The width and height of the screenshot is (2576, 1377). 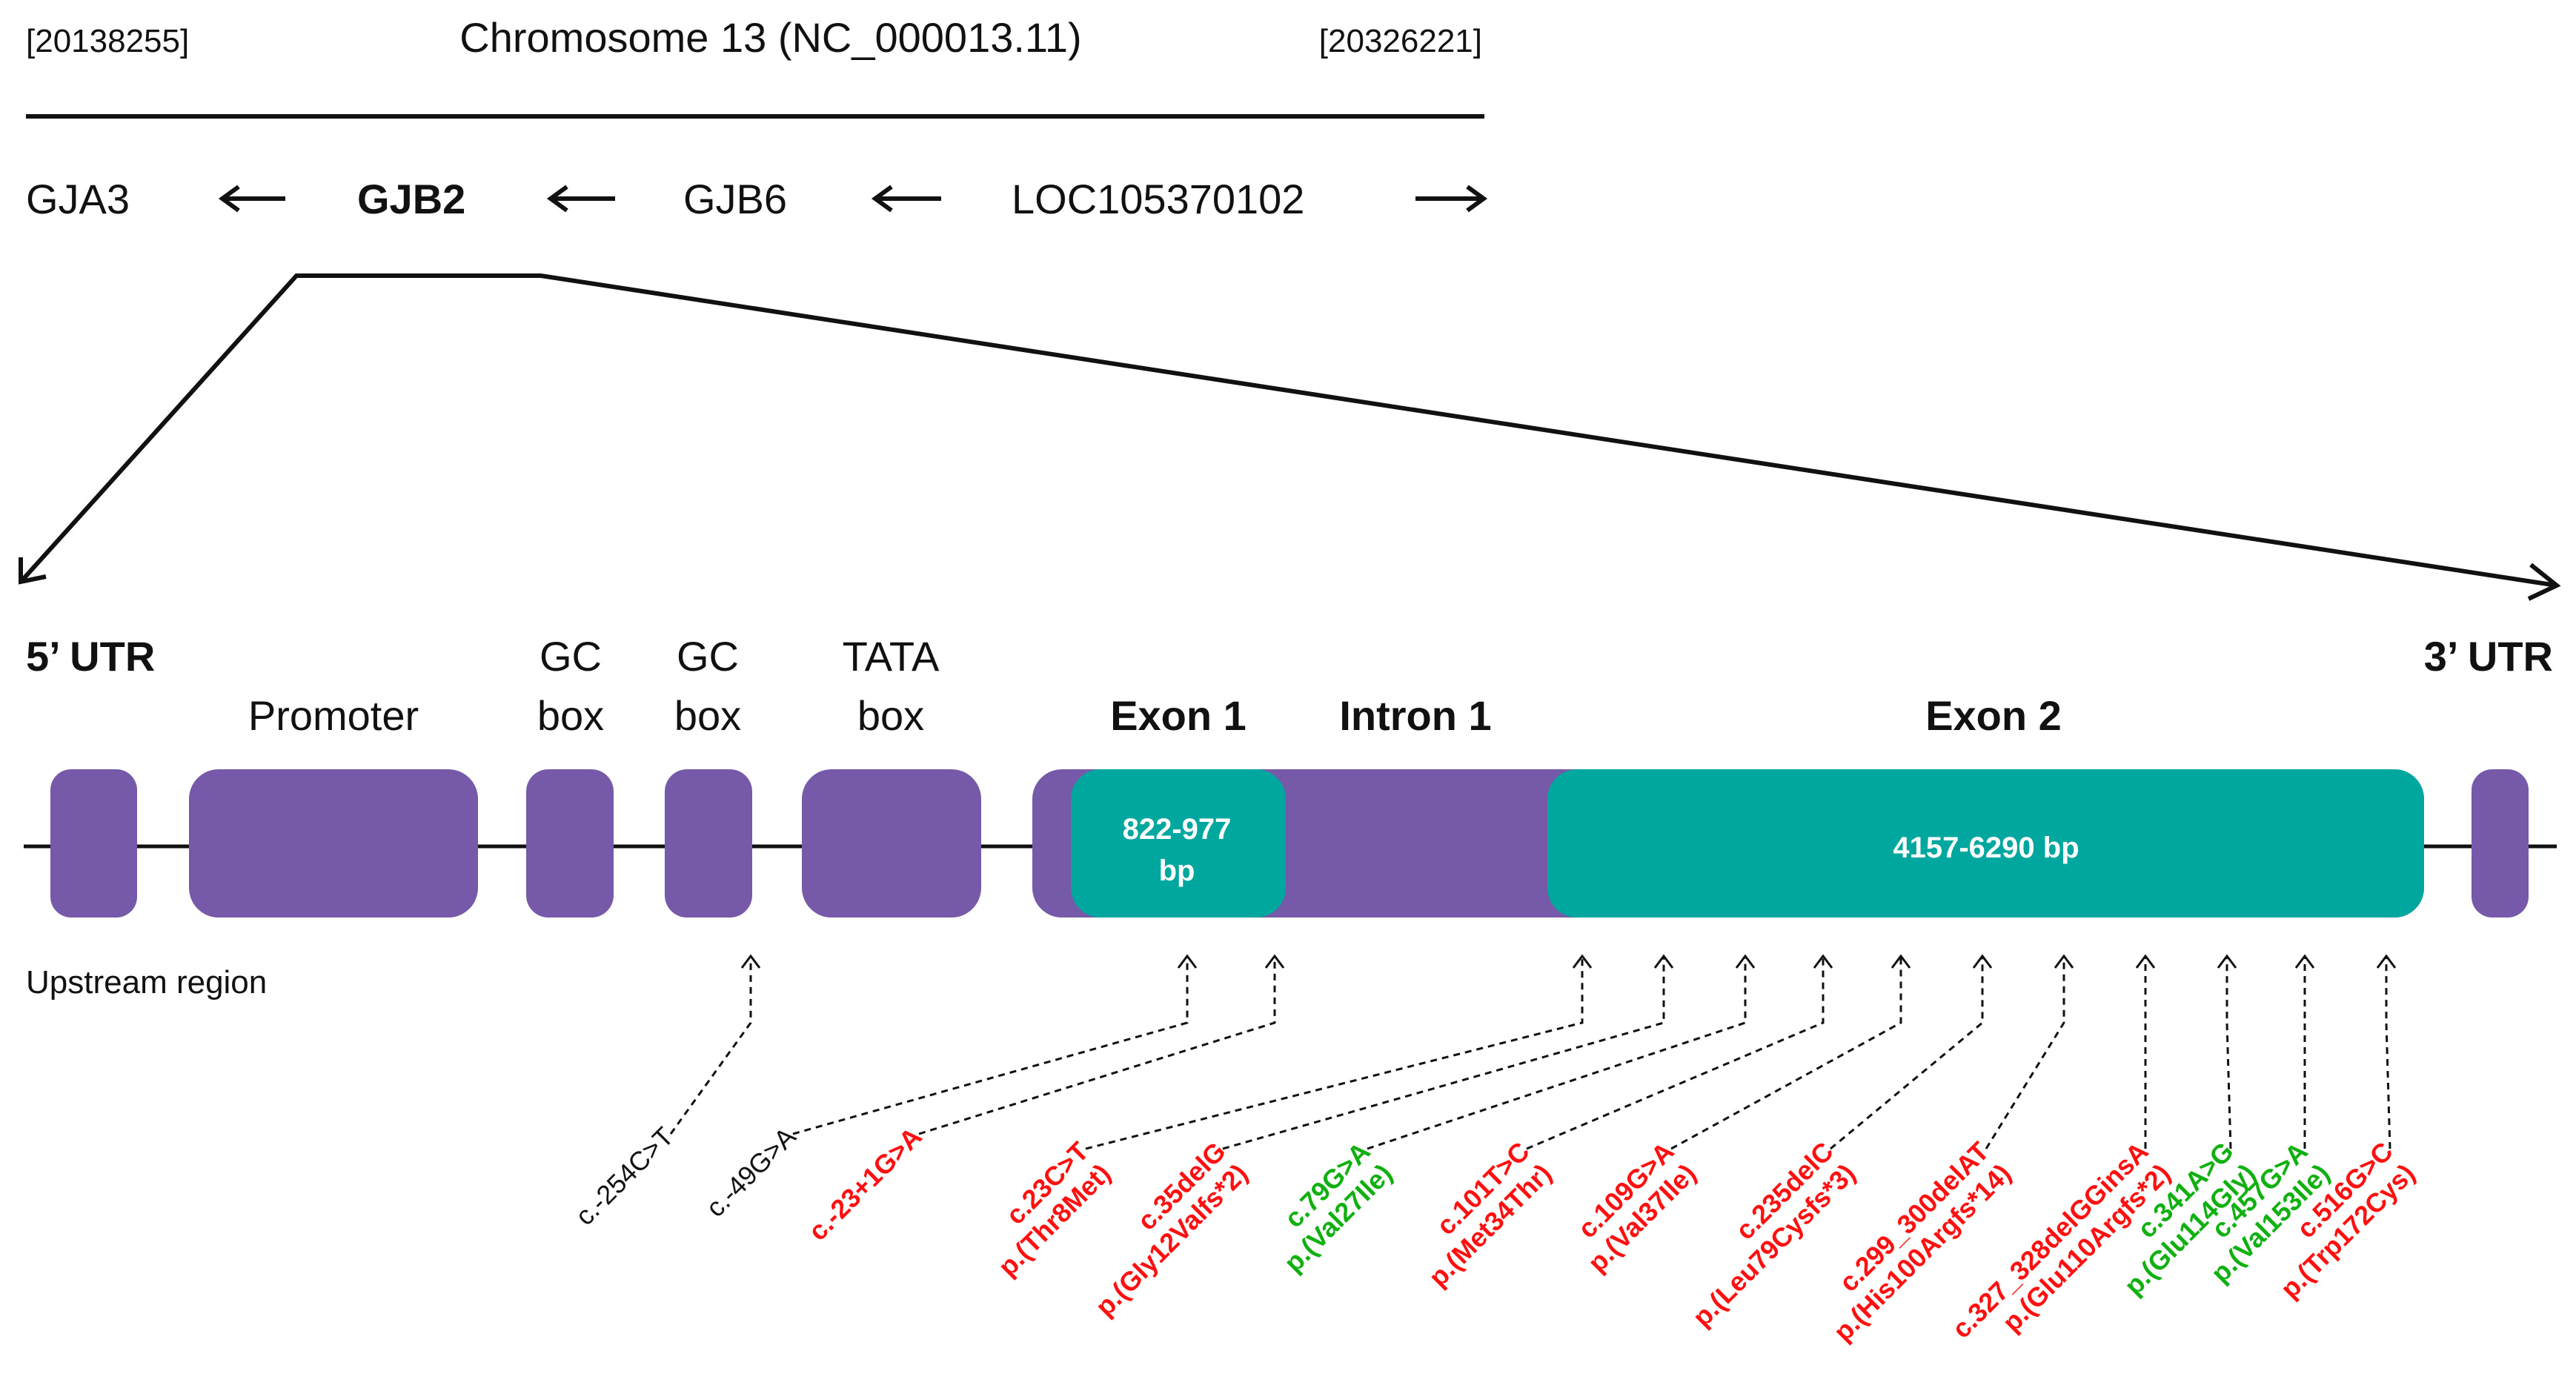 I want to click on variant-annotation: c.235delCp.(Leu79Cysfs*3), so click(x=1829, y=1143).